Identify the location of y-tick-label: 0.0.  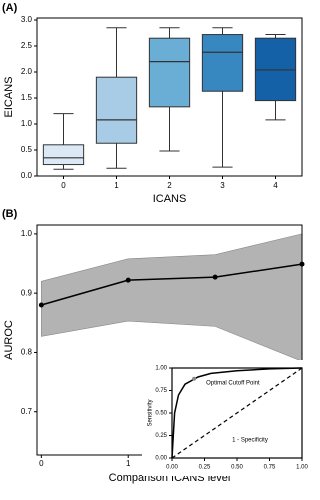
(27, 175).